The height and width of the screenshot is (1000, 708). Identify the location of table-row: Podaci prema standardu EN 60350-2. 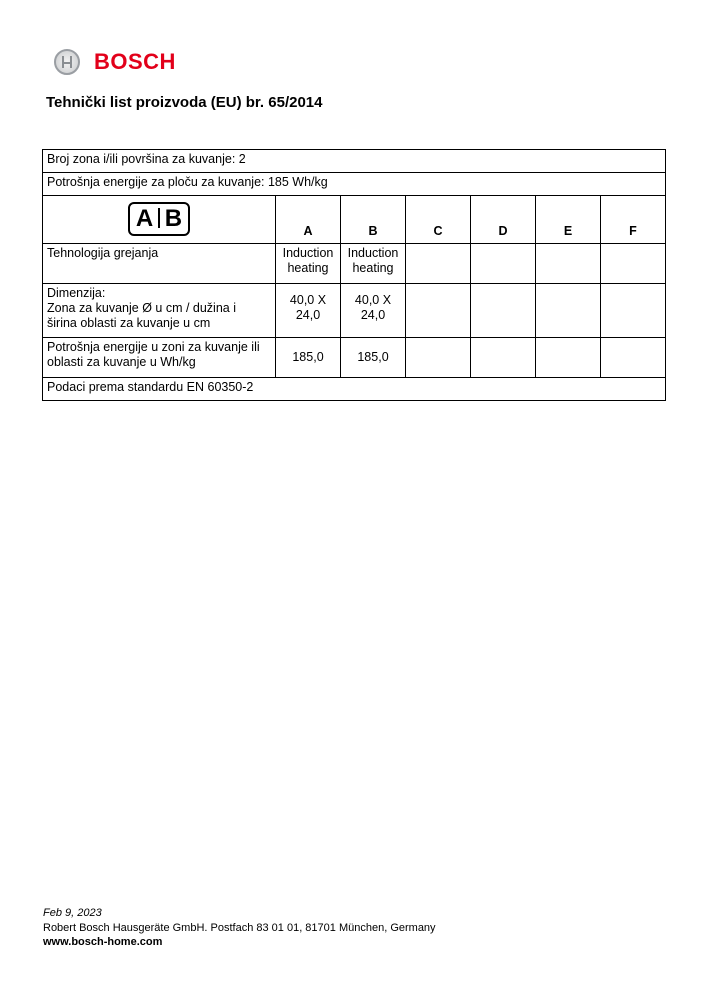
(354, 389).